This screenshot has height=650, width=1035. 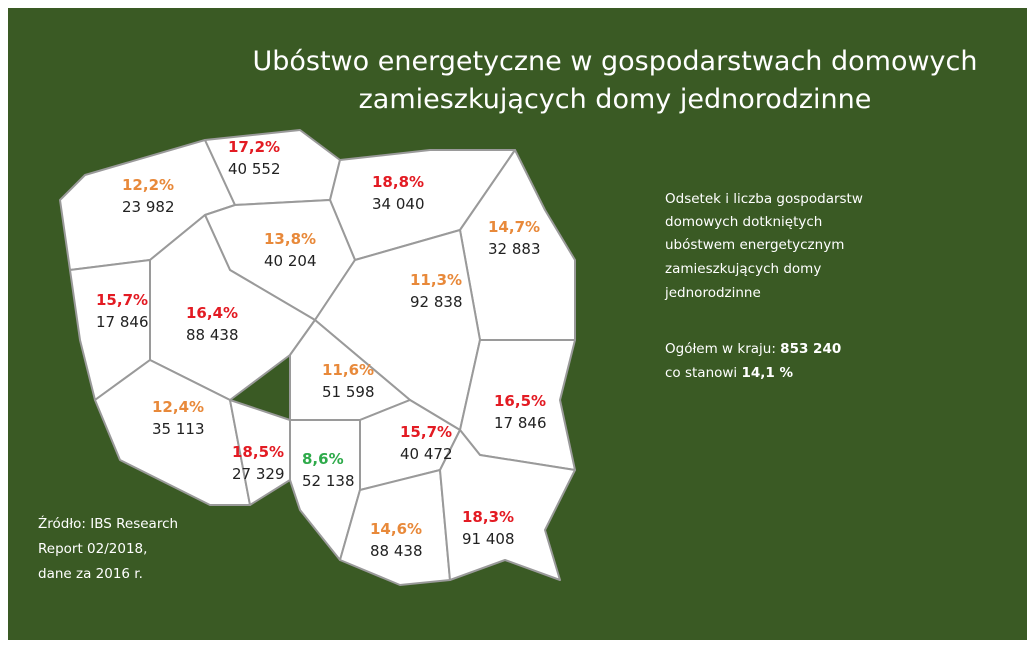 What do you see at coordinates (148, 207) in the screenshot?
I see `region-count: 23 982` at bounding box center [148, 207].